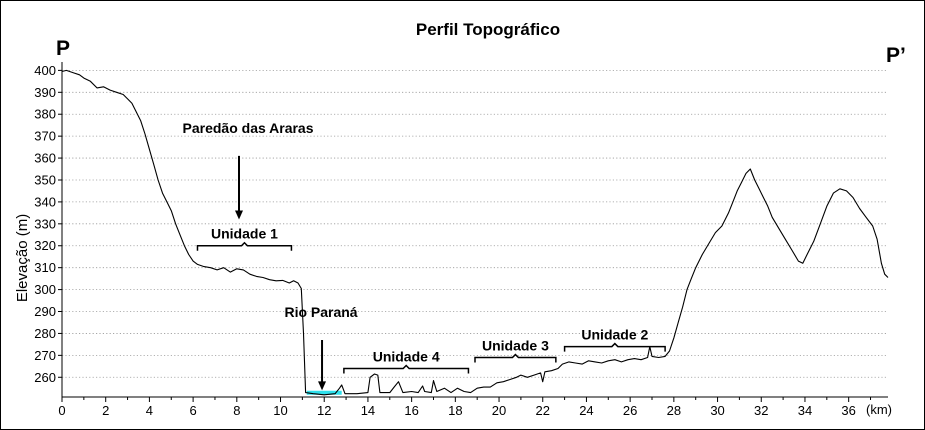 The height and width of the screenshot is (430, 925). Describe the element at coordinates (848, 410) in the screenshot. I see `x-tick-label: 36` at that location.